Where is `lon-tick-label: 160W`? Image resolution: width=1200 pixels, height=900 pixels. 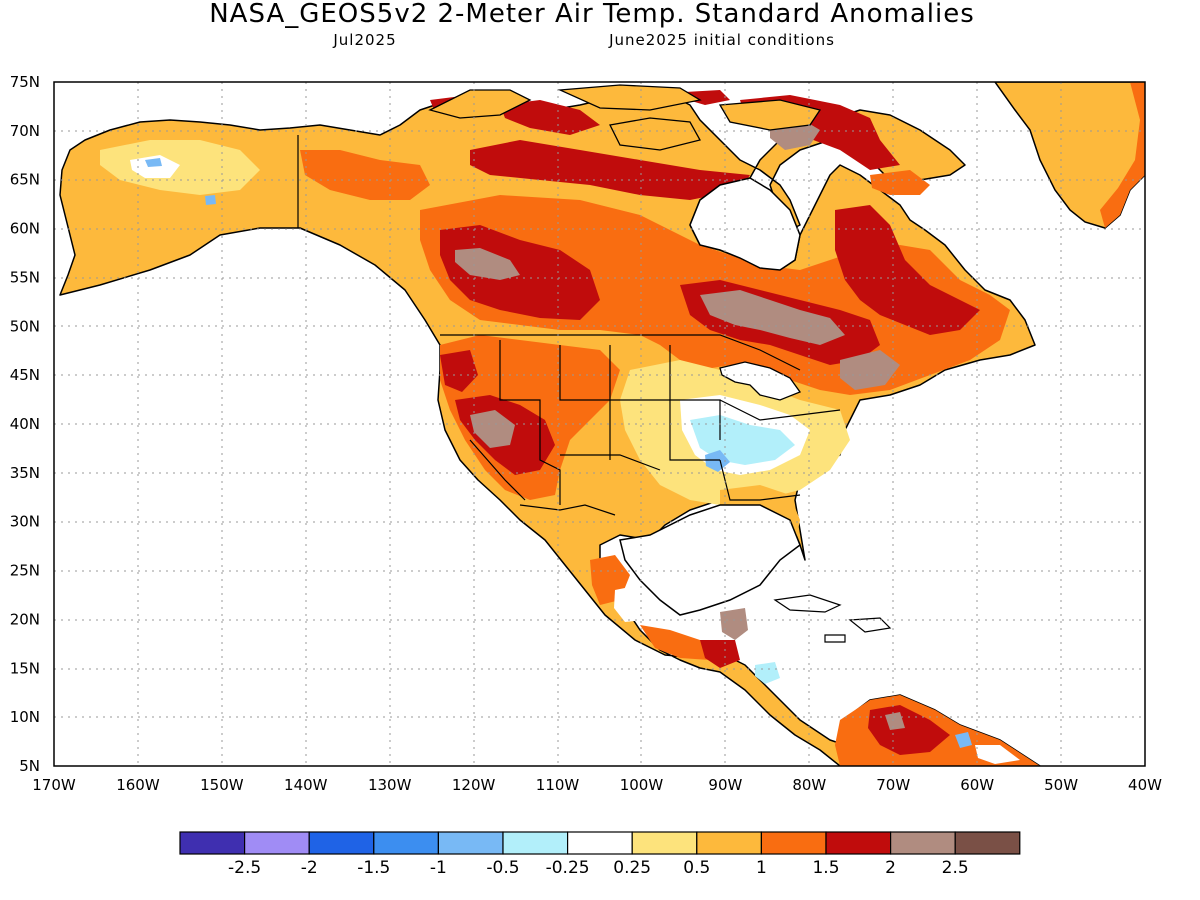
lon-tick-label: 160W is located at coordinates (138, 785).